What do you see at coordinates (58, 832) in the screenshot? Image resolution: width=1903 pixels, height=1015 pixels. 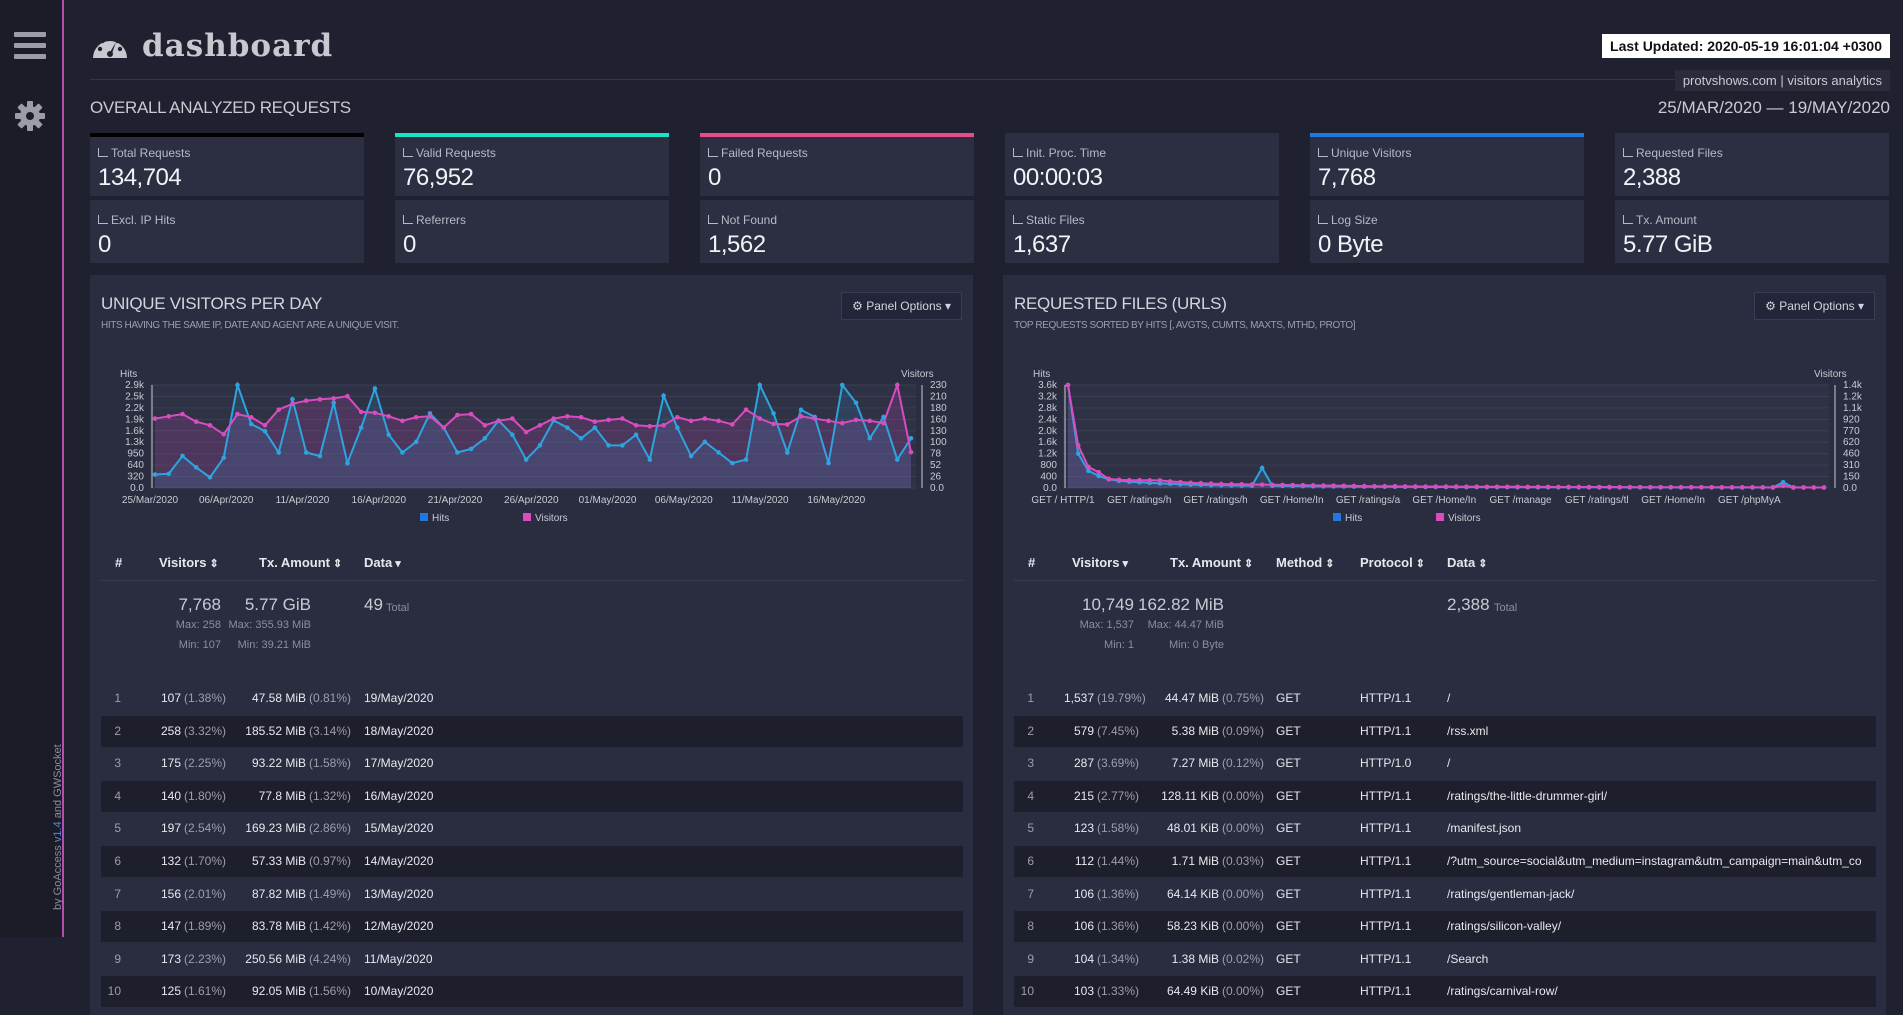 I see `credit-version-link: v1.4` at bounding box center [58, 832].